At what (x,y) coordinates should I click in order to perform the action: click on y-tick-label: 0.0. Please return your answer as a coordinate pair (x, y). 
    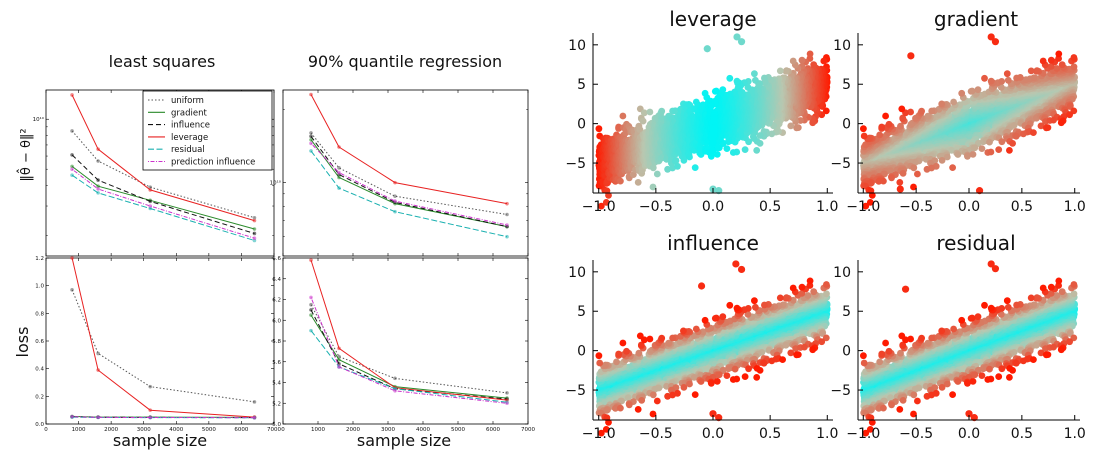
    Looking at the image, I should click on (39, 425).